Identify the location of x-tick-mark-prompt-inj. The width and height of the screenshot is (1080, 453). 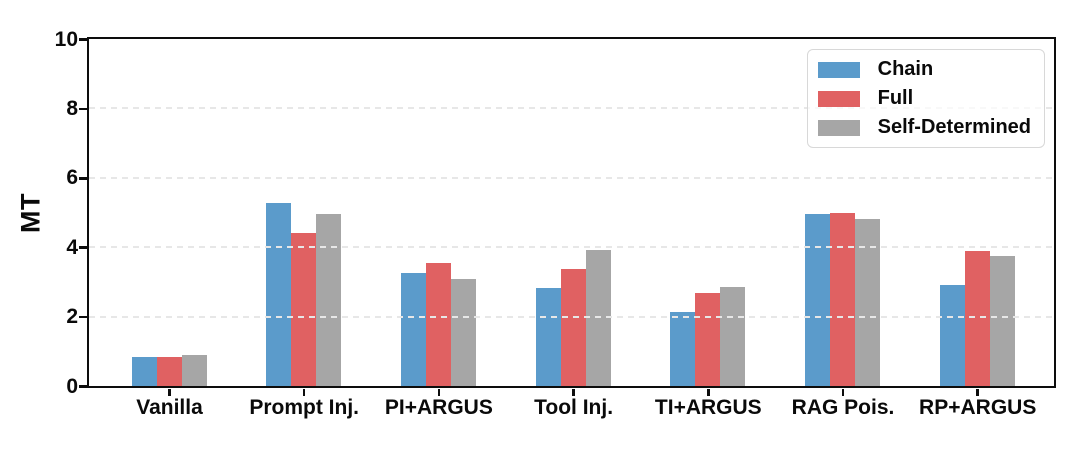
(304, 392).